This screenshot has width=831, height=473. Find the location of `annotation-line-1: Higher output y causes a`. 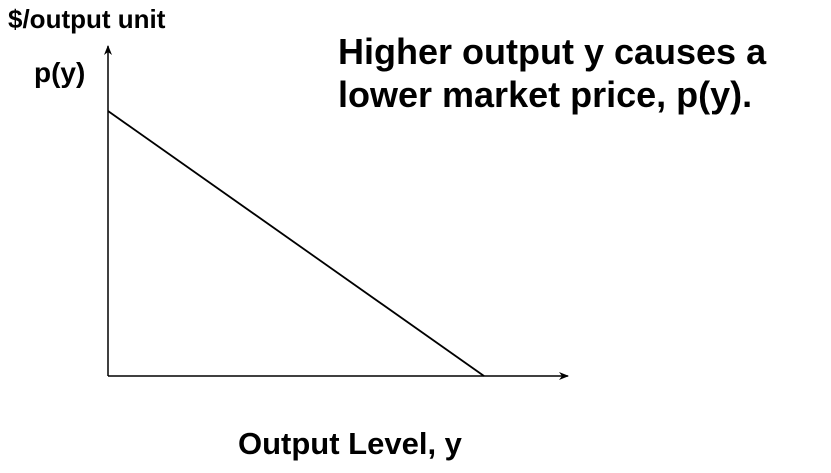

annotation-line-1: Higher output y causes a is located at coordinates (552, 51).